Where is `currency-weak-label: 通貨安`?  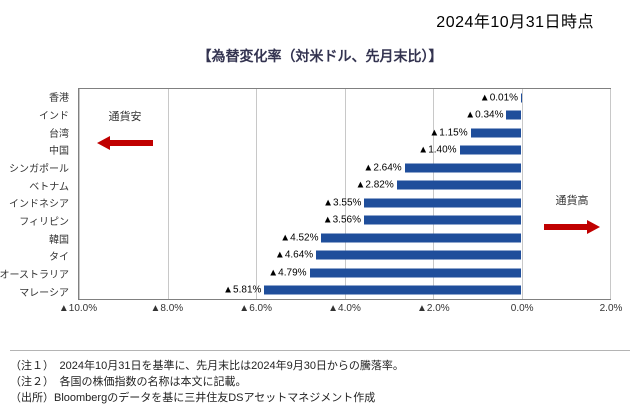 currency-weak-label: 通貨安 is located at coordinates (125, 117).